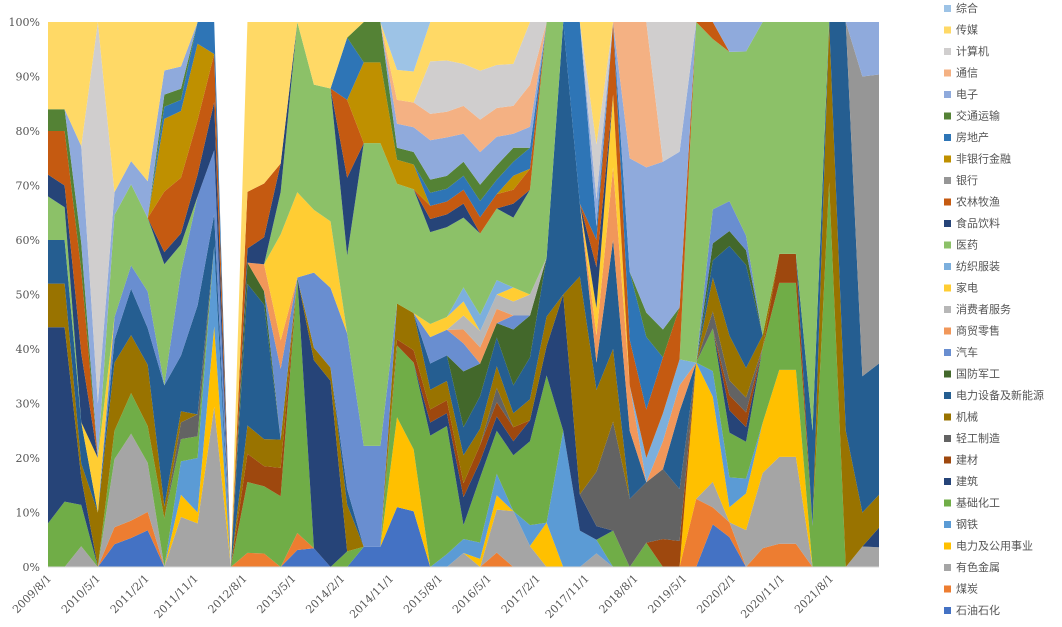 Image resolution: width=1062 pixels, height=627 pixels. Describe the element at coordinates (31, 567) in the screenshot. I see `y-tick-label: 0%` at that location.